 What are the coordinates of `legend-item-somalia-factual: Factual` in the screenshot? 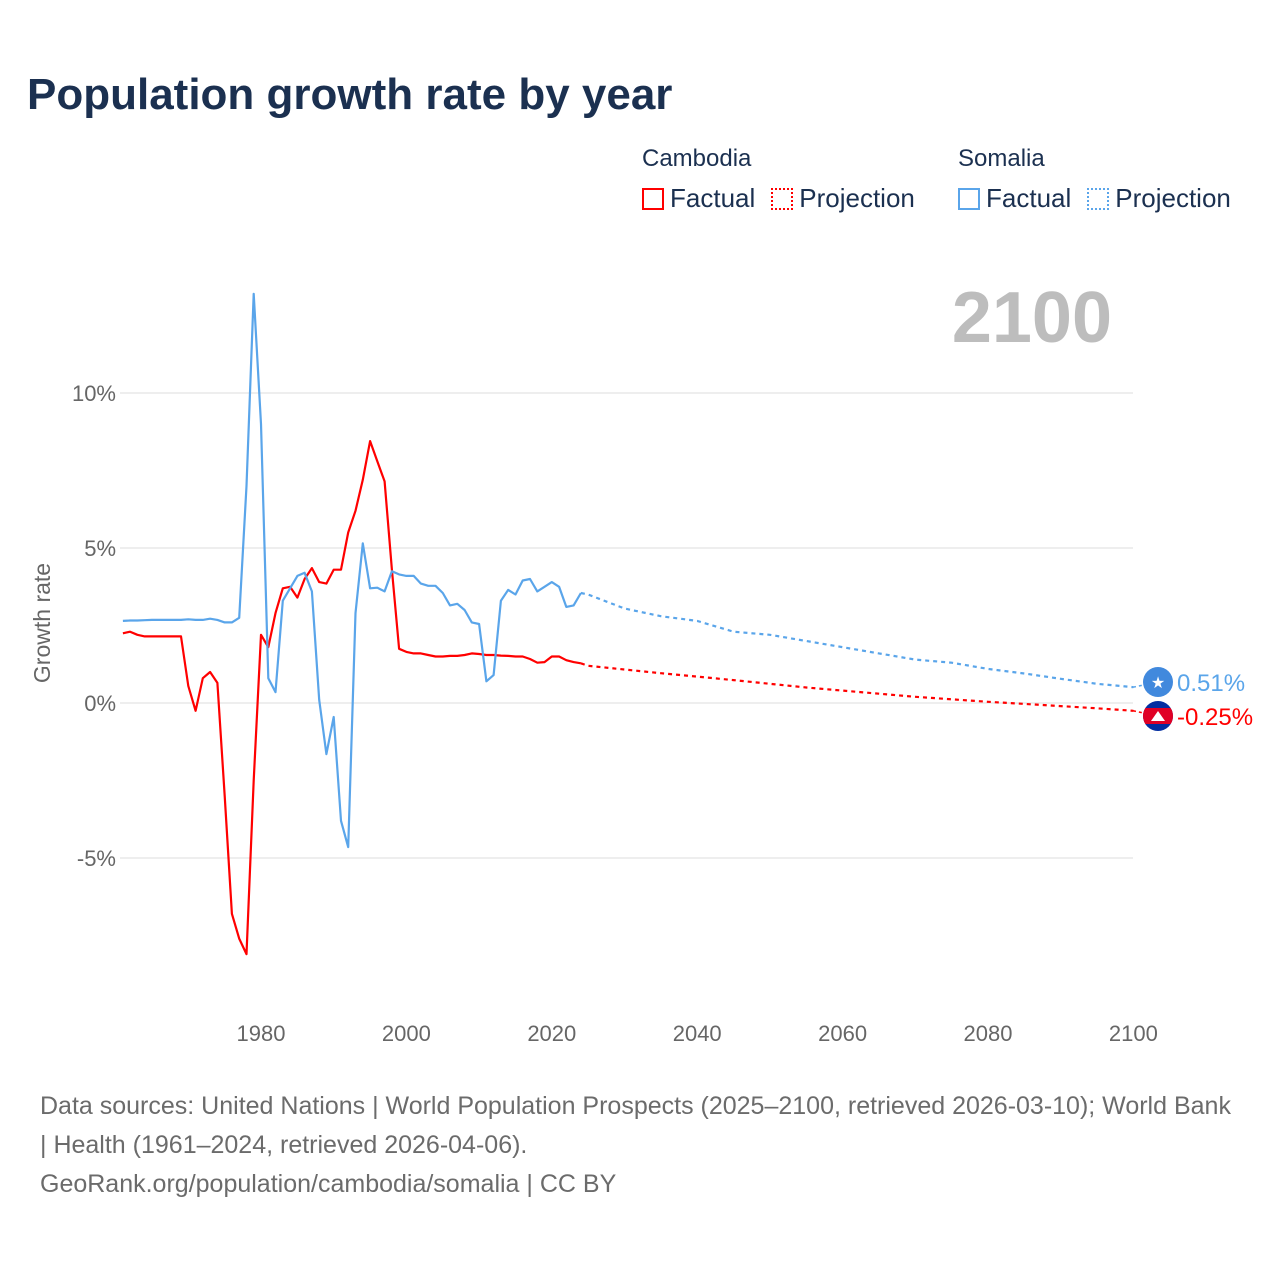 It's located at (1014, 198).